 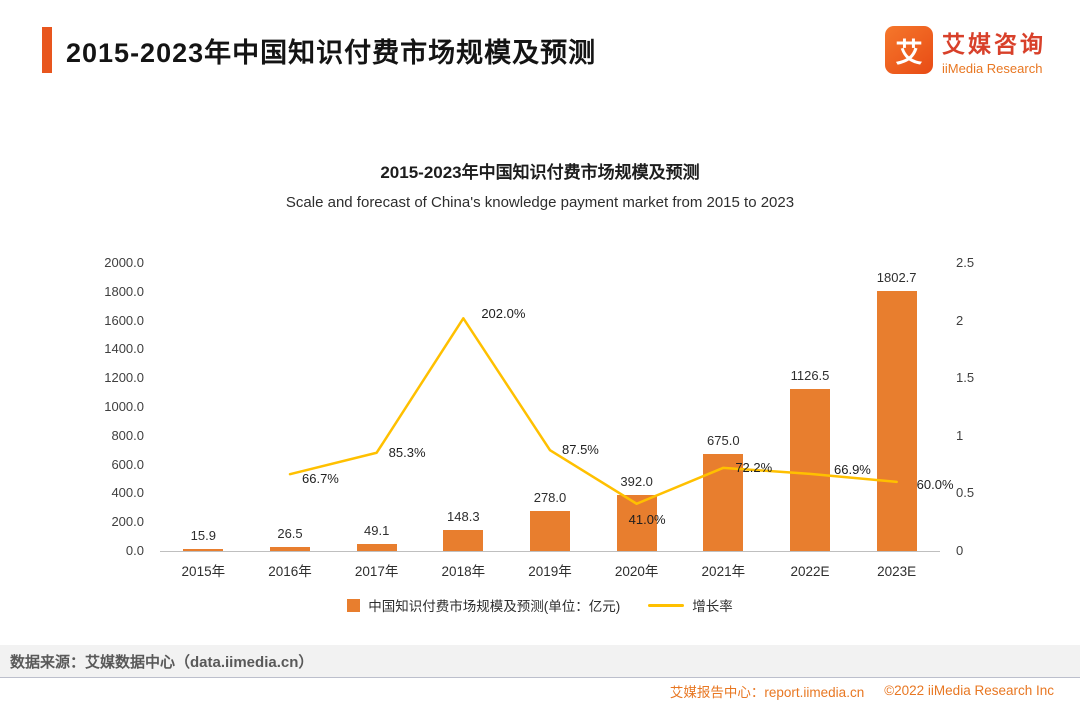 What do you see at coordinates (994, 43) in the screenshot?
I see `brand-name-cn: 艾媒咨询` at bounding box center [994, 43].